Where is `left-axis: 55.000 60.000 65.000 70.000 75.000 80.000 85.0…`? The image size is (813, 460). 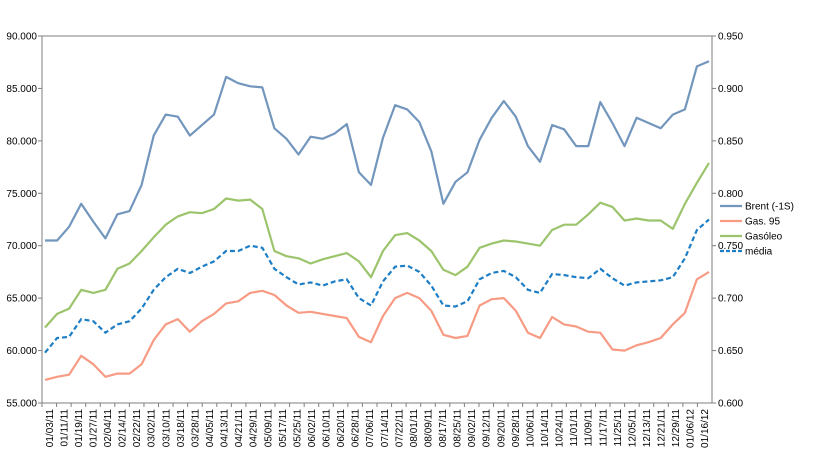 left-axis: 55.000 60.000 65.000 70.000 75.000 80.000 85.0… is located at coordinates (24, 221).